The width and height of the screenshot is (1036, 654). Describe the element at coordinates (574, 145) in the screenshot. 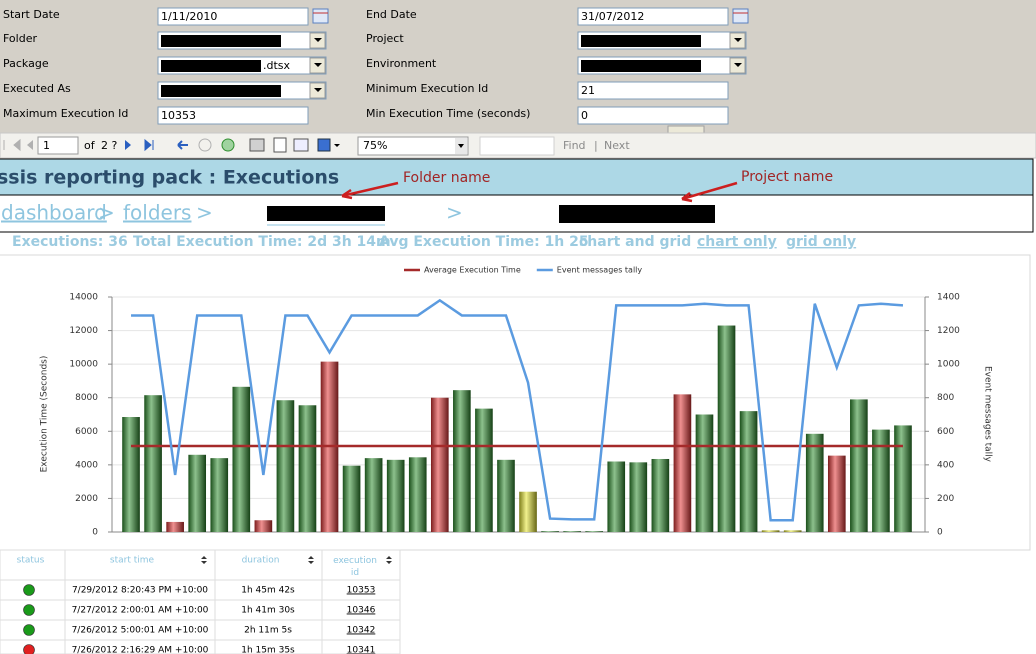

I see `find-link: Find` at that location.